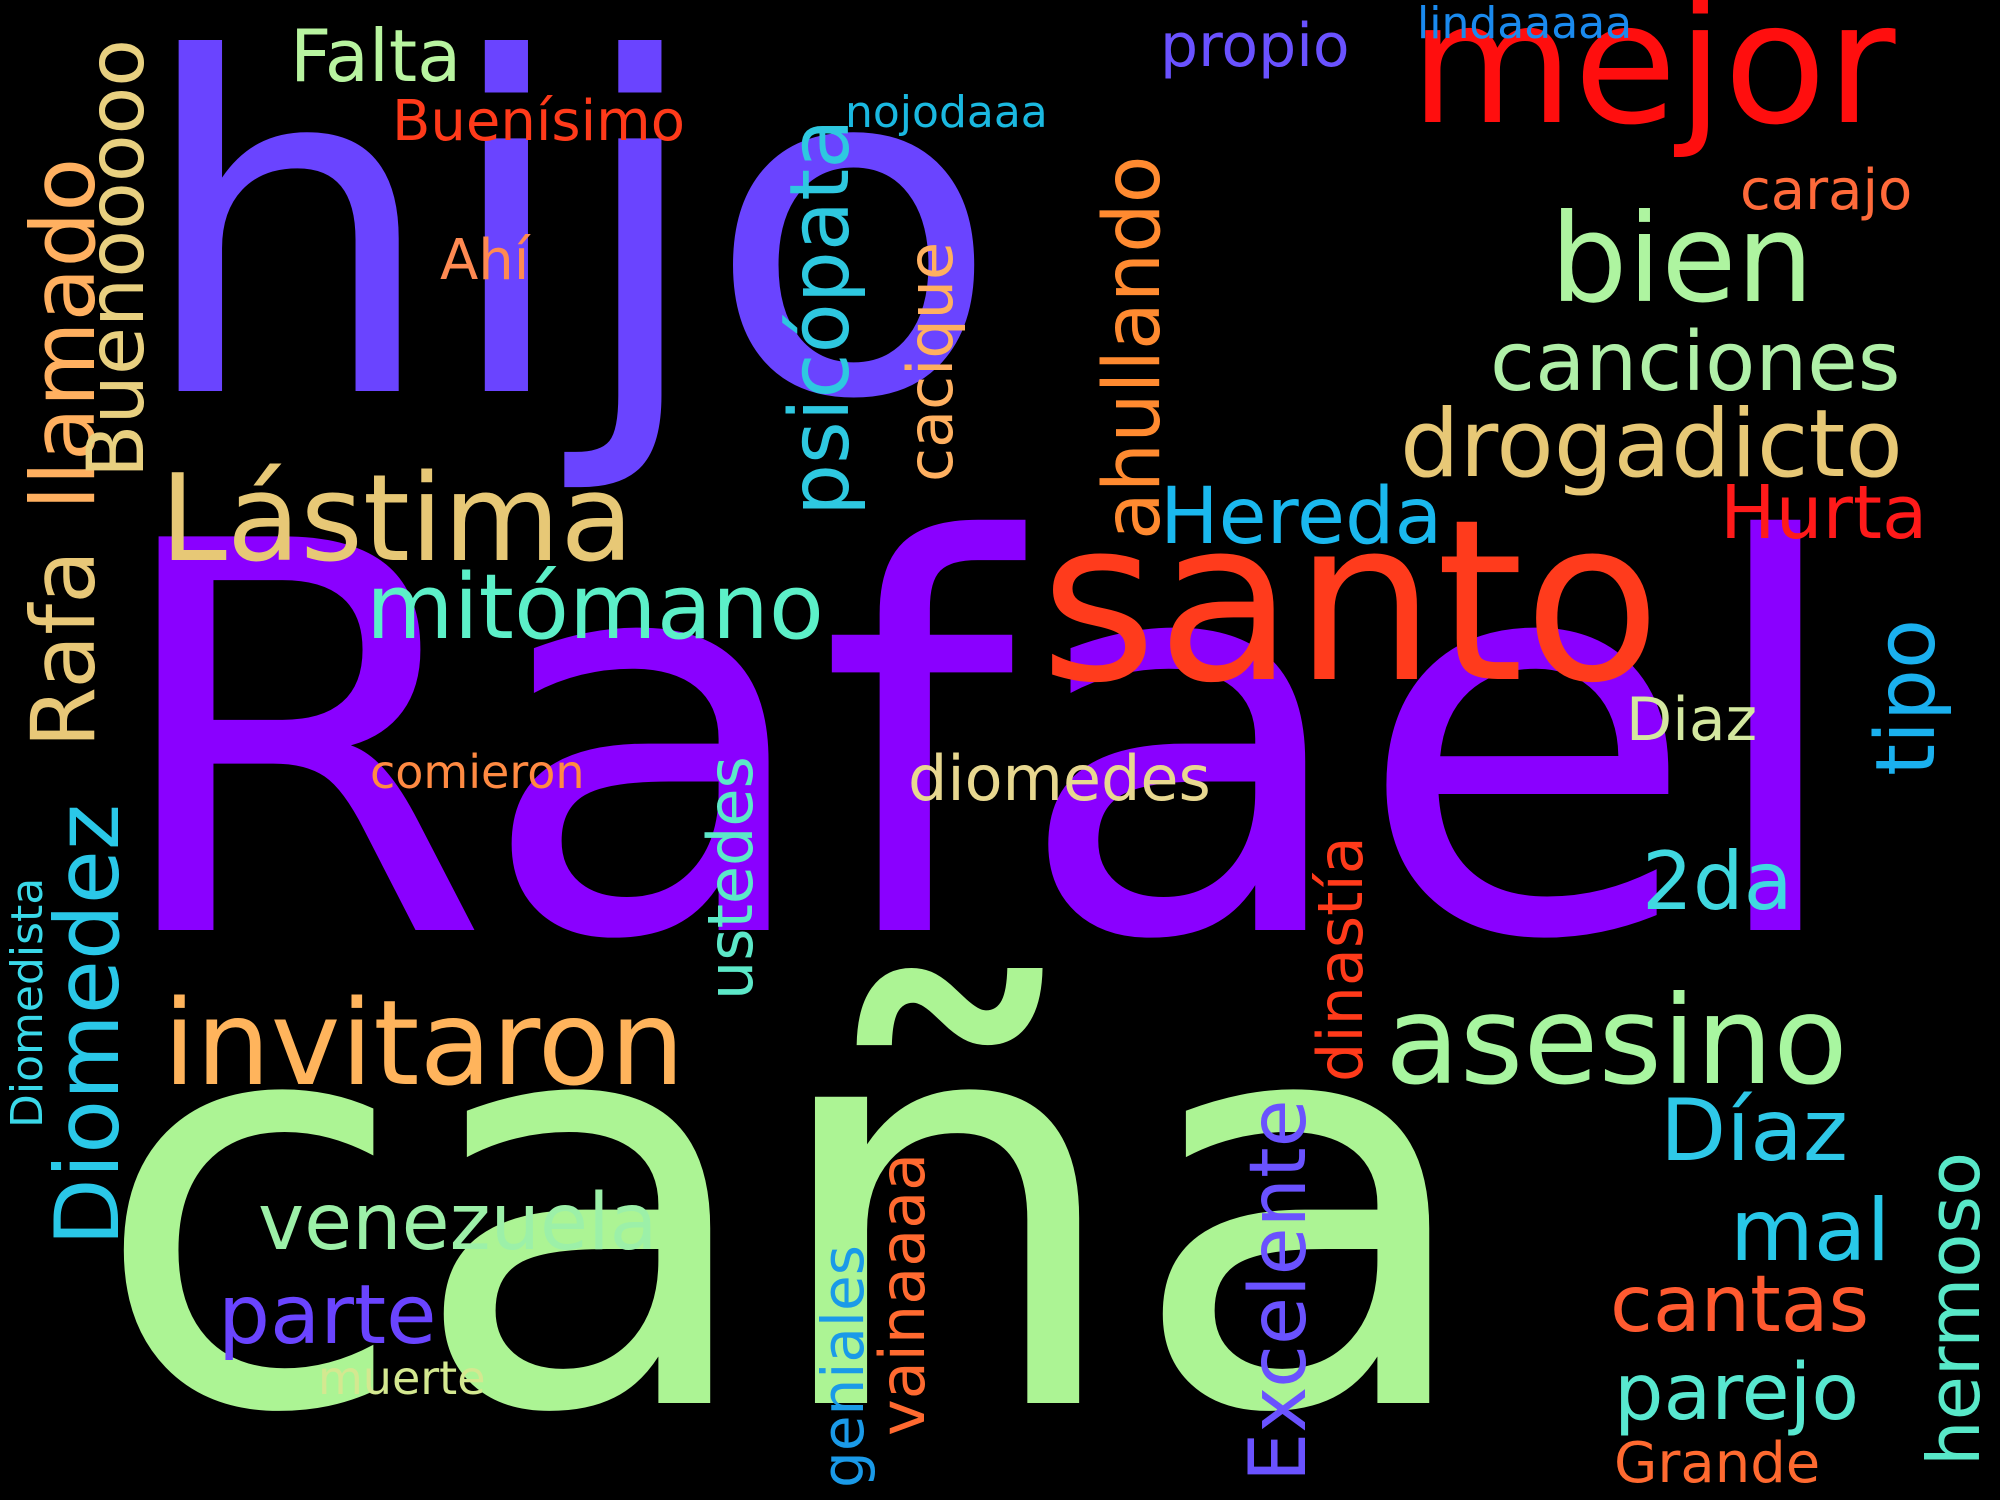  What do you see at coordinates (1717, 881) in the screenshot?
I see `word-2da: 2da` at bounding box center [1717, 881].